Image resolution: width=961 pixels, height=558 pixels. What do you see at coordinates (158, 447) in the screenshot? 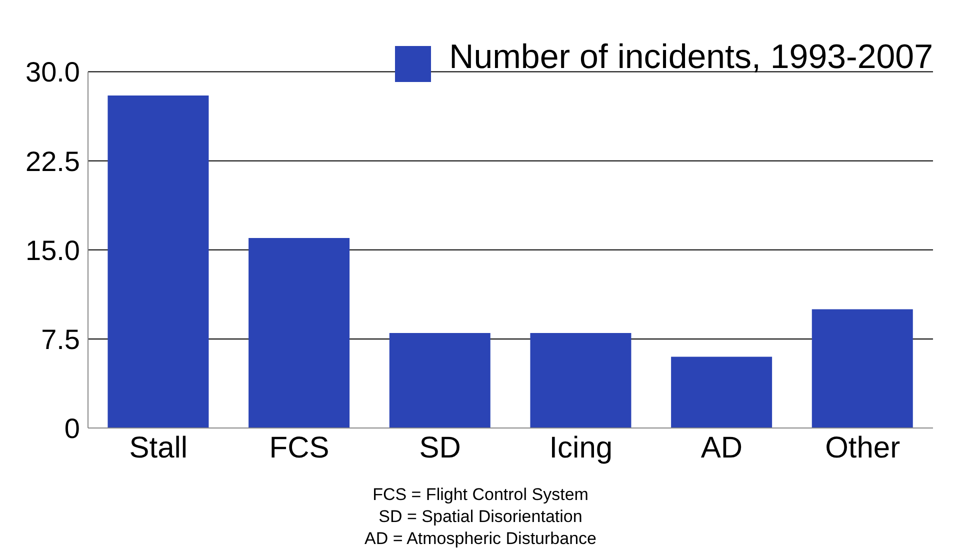
I see `x-tick-label: Stall` at bounding box center [158, 447].